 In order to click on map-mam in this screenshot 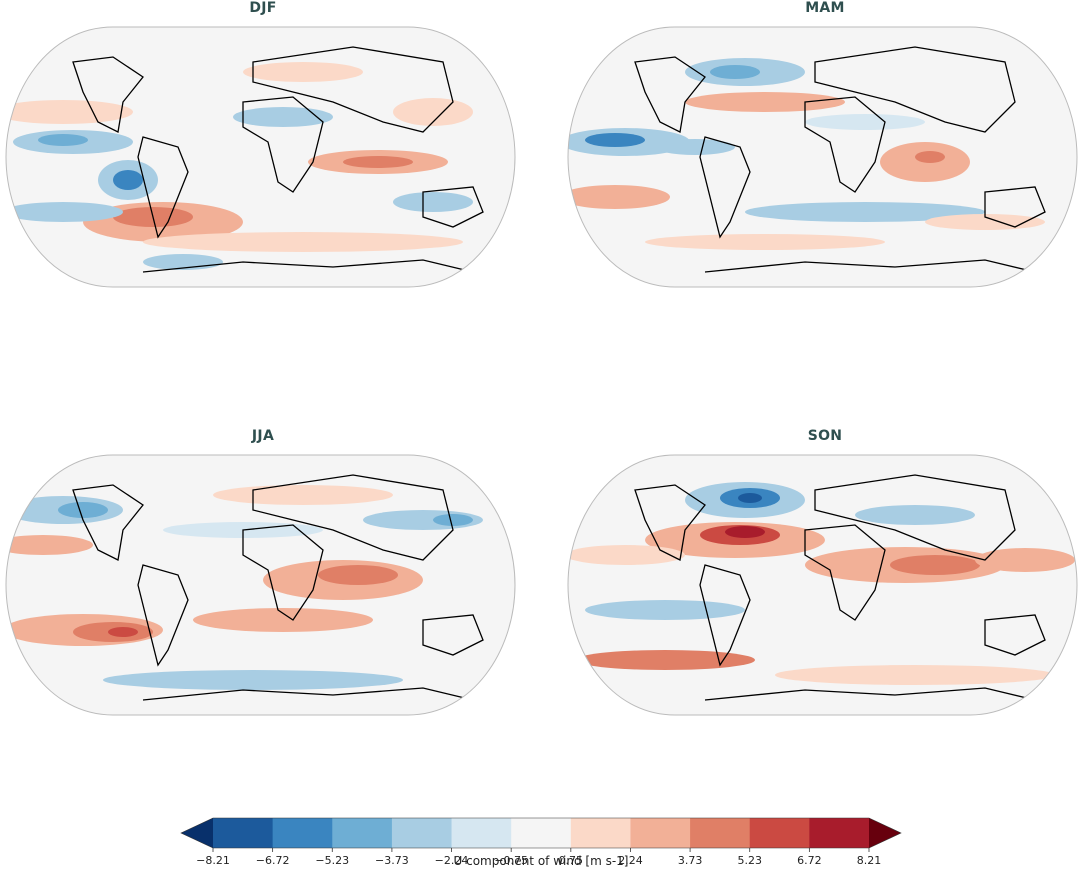, I will do `click(822, 157)`.